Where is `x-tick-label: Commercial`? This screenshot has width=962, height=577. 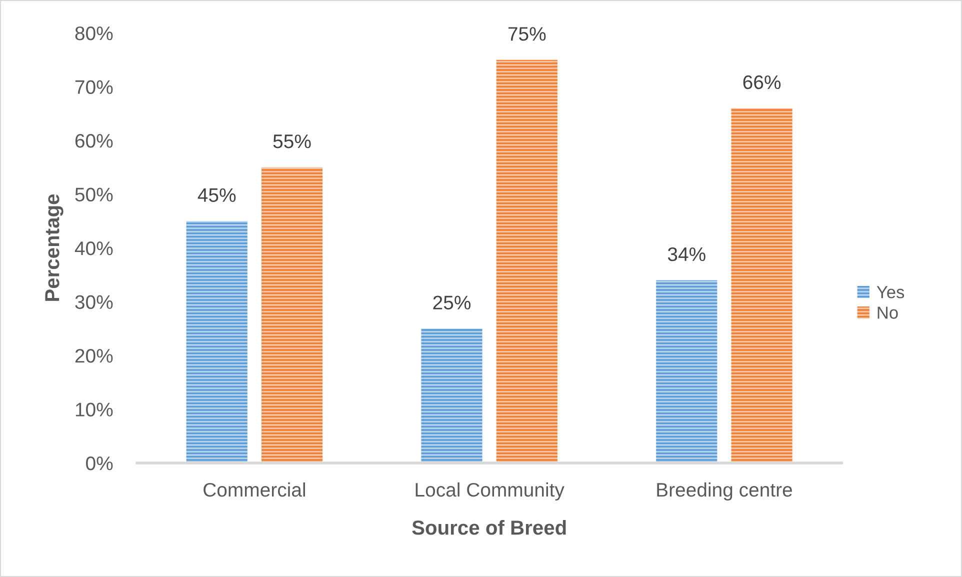 x-tick-label: Commercial is located at coordinates (254, 489).